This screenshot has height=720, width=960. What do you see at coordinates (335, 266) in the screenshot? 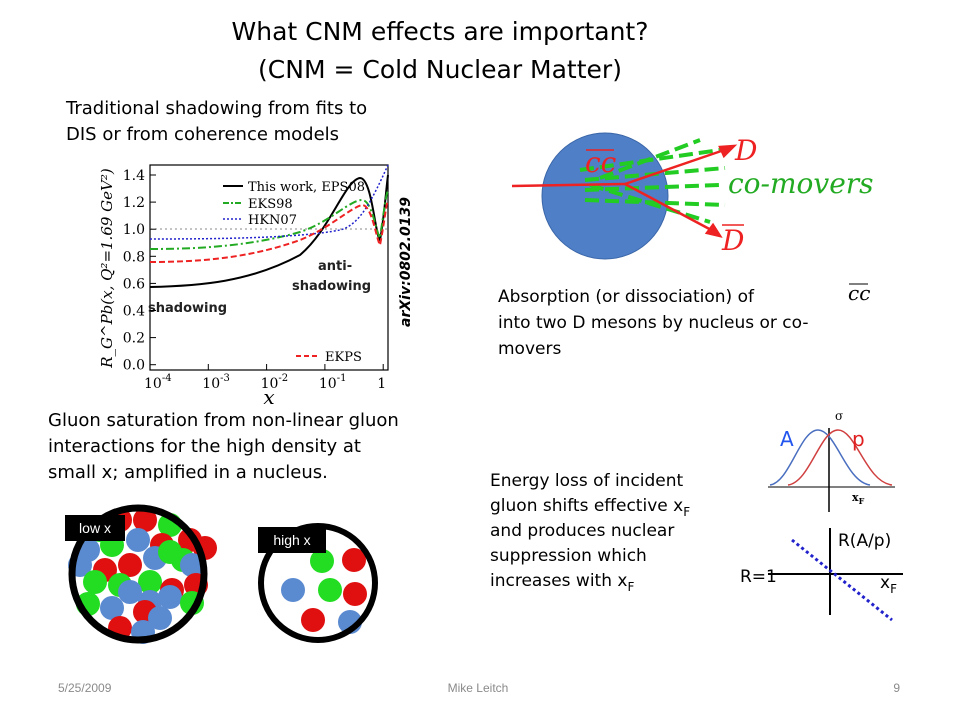
I see `annotation: anti-` at bounding box center [335, 266].